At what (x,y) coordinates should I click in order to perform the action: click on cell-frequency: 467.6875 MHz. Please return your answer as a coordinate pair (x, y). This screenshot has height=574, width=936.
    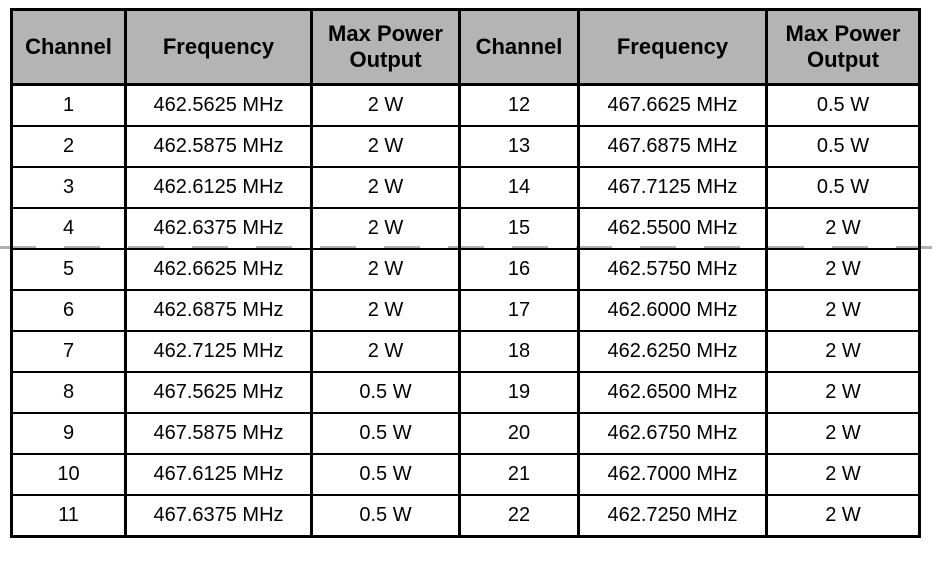
    Looking at the image, I should click on (672, 146).